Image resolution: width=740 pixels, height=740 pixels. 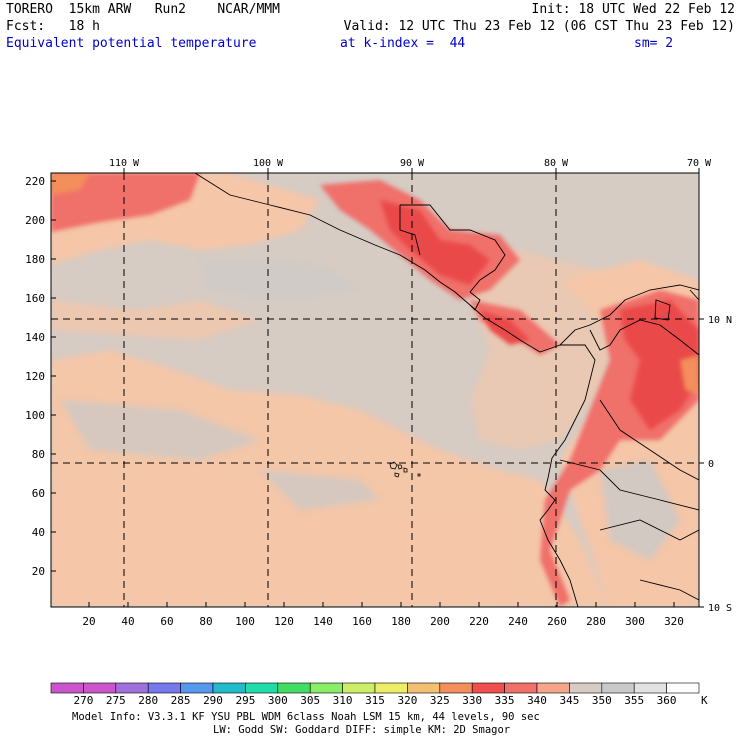 What do you see at coordinates (35, 415) in the screenshot?
I see `y-label: 100` at bounding box center [35, 415].